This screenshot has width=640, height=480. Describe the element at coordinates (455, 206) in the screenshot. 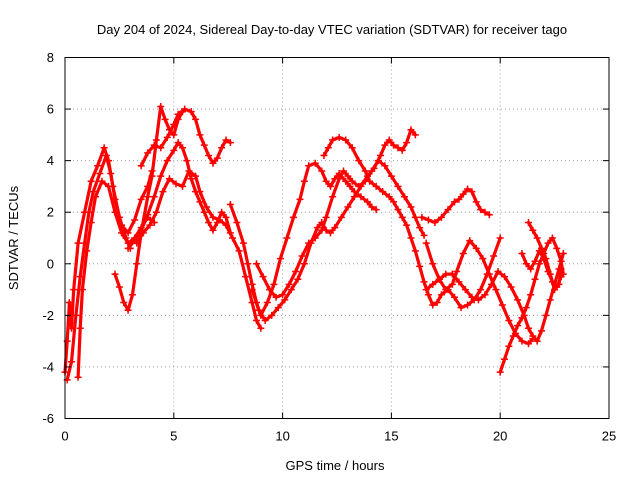

I see `series-track-m` at that location.